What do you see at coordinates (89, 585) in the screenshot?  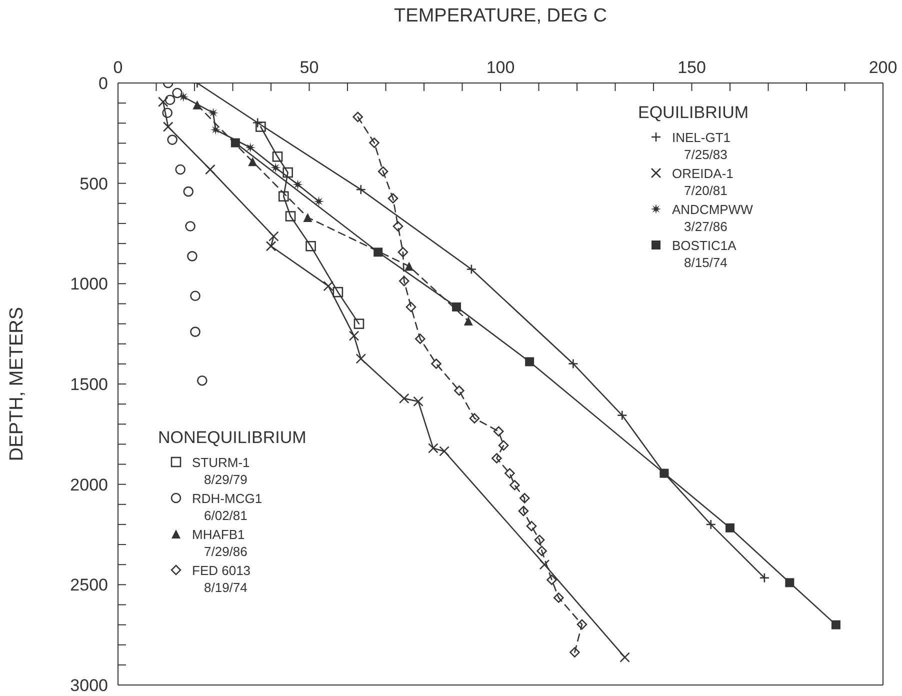 I see `y-tick-label: 2500` at bounding box center [89, 585].